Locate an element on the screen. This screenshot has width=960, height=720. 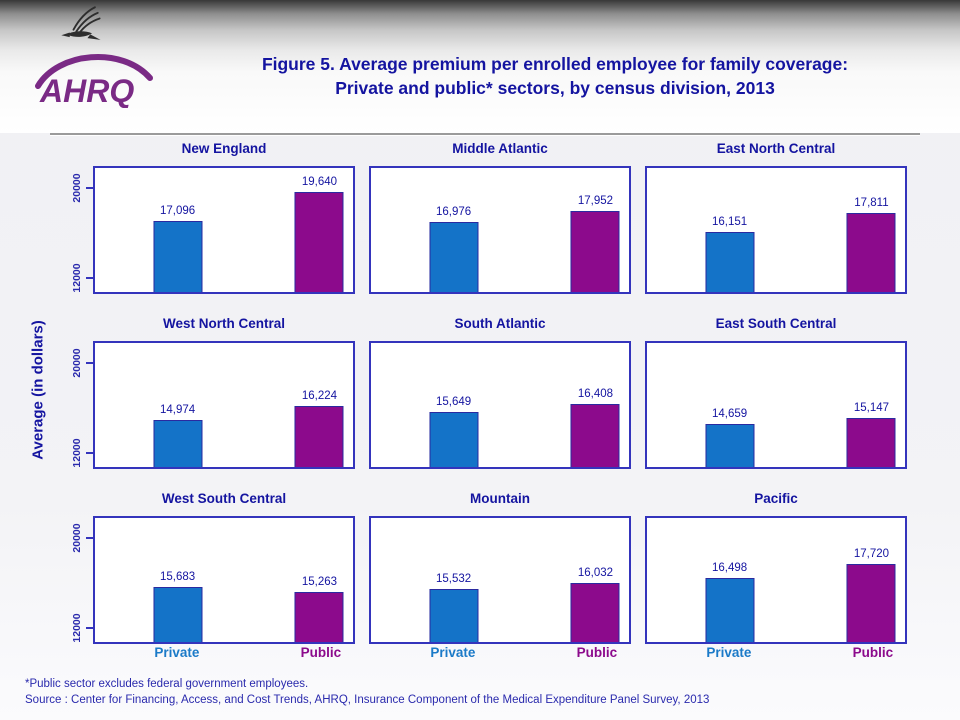
plot-area: 15,683 15,263 12000 20000 is located at coordinates (213, 580).